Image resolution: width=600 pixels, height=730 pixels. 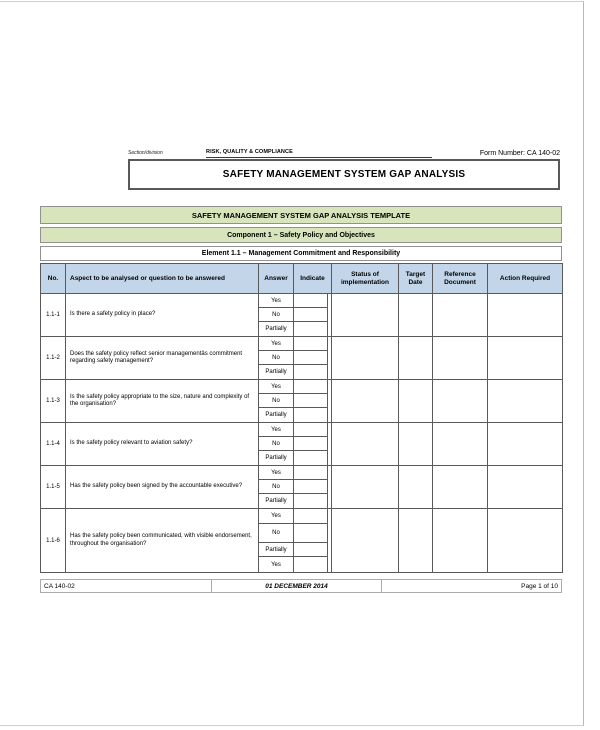 I want to click on col-header-status: Status of implementation, so click(x=365, y=278).